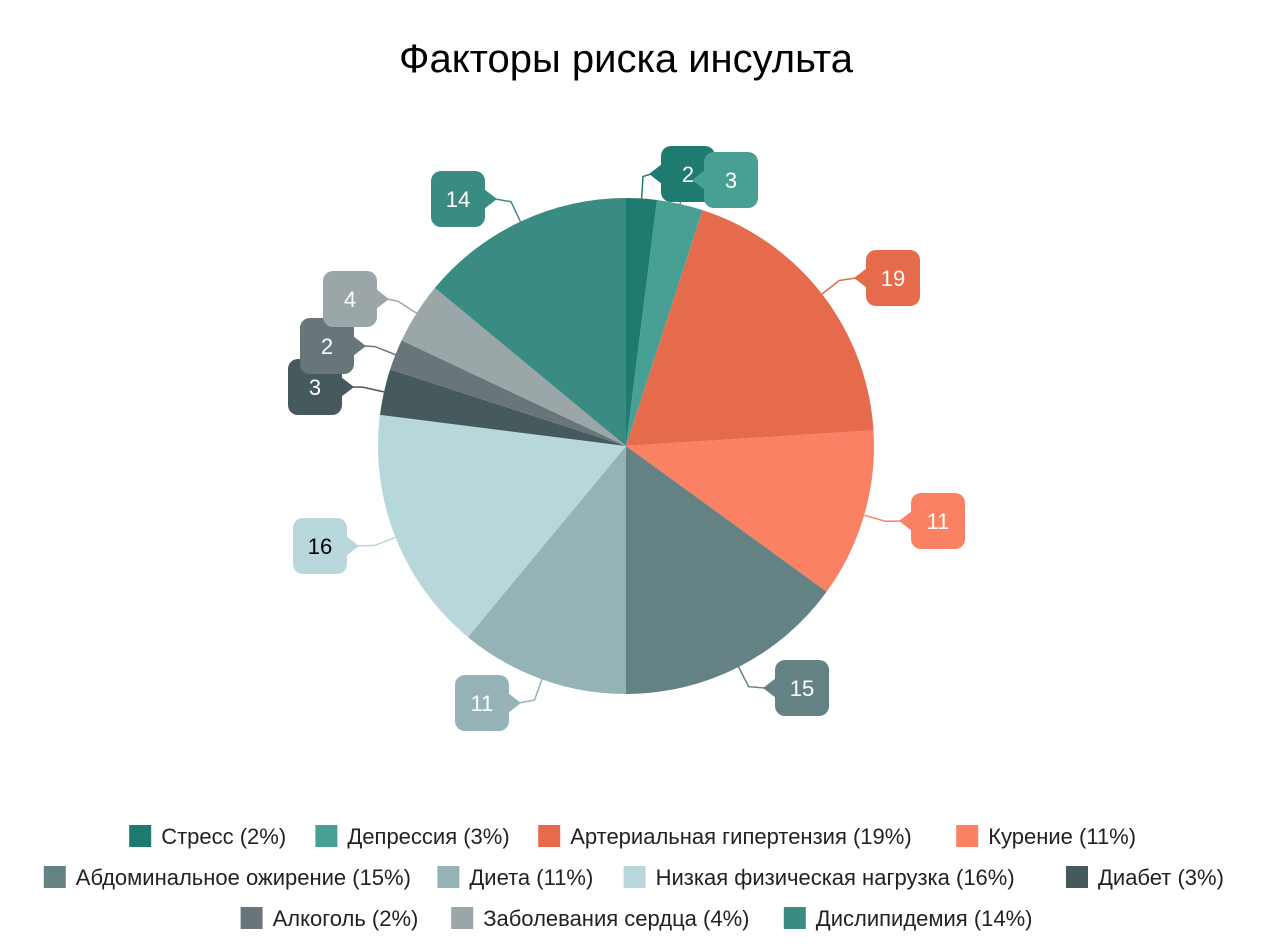  I want to click on data-label-5: 15, so click(796, 688).